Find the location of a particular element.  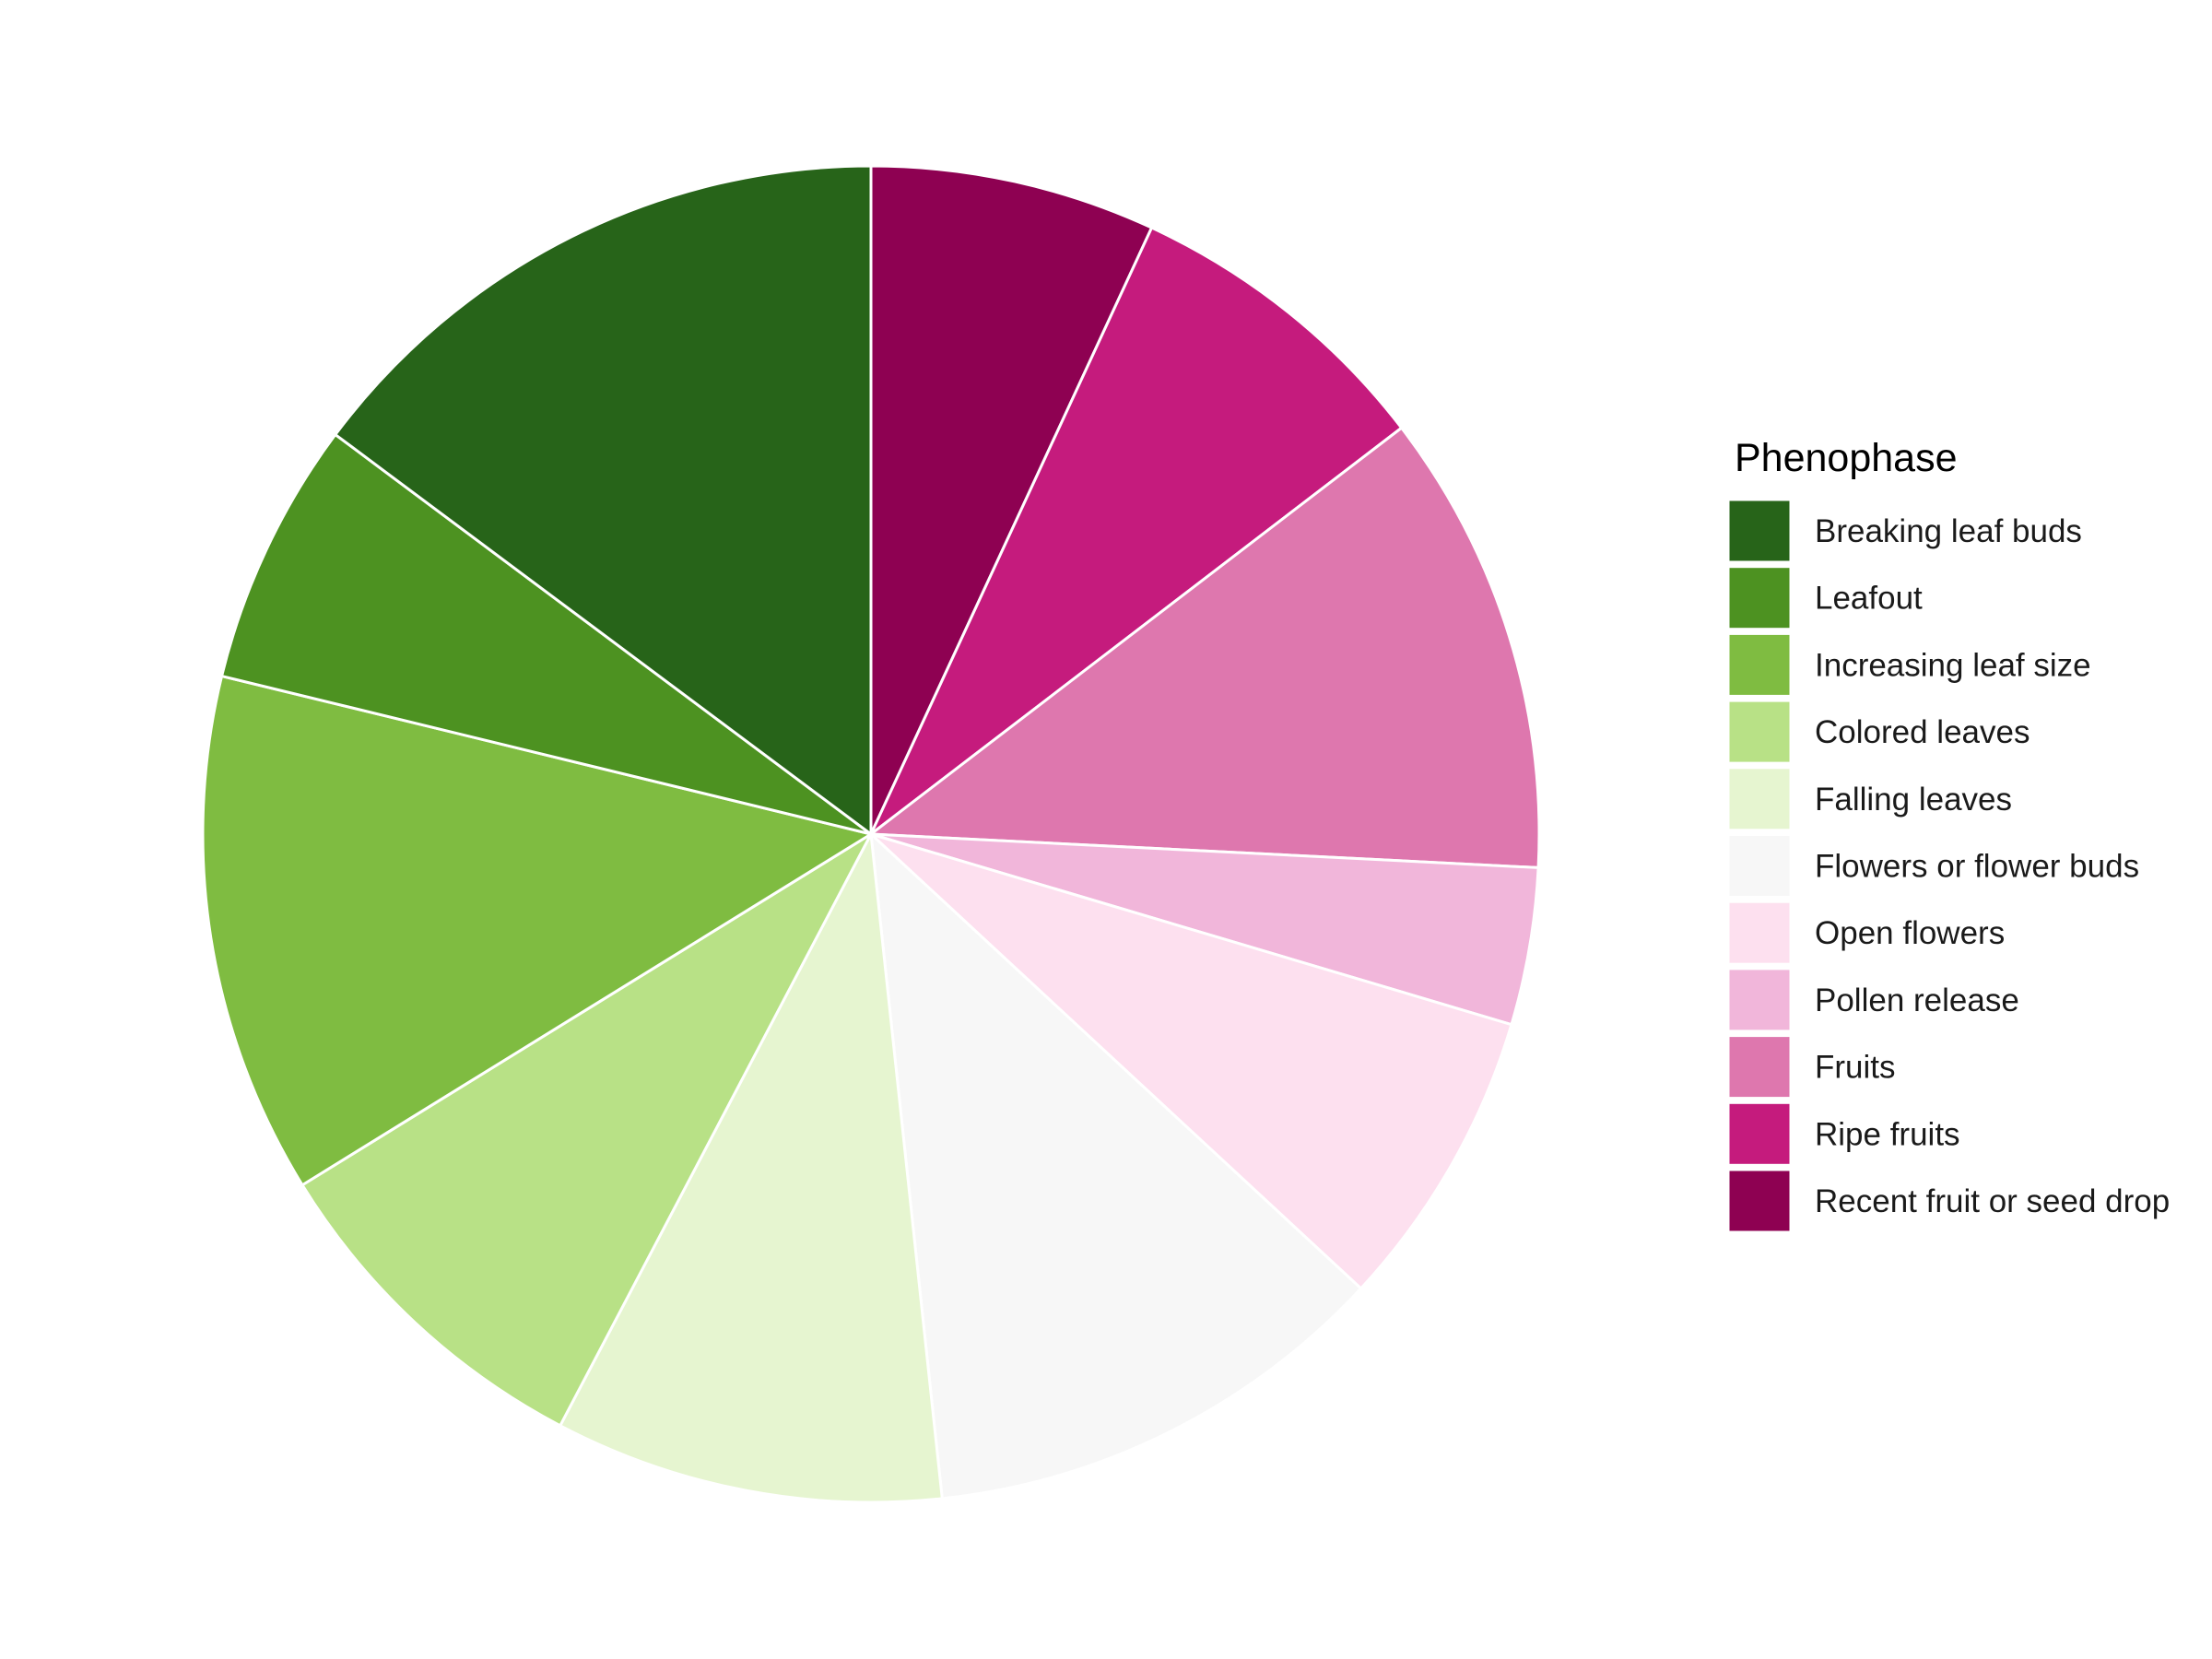

pie-slice-breaking-leaf-buds is located at coordinates (603, 500).